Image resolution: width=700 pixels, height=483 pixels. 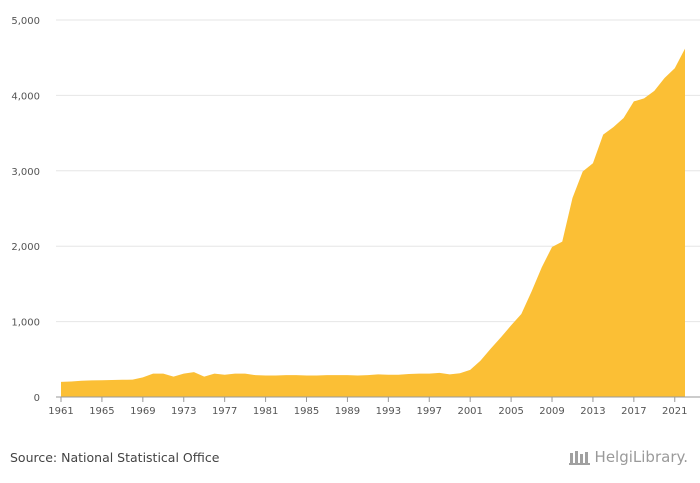 I want to click on x-tick-label: 1973, so click(x=183, y=411).